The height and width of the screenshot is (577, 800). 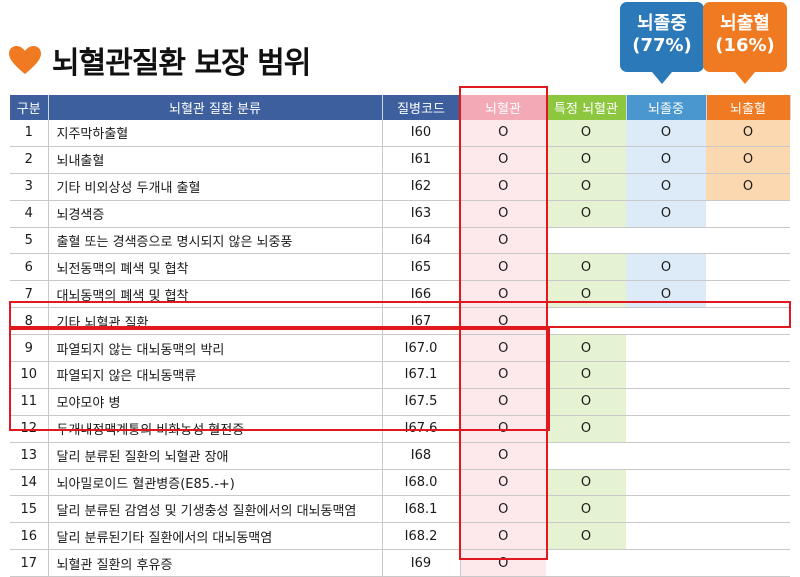 What do you see at coordinates (421, 241) in the screenshot?
I see `disease-code: I64` at bounding box center [421, 241].